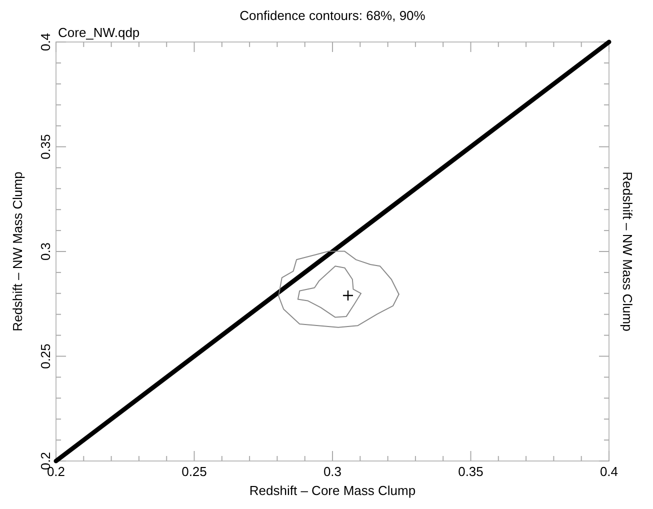 This screenshot has height=509, width=653. What do you see at coordinates (194, 471) in the screenshot?
I see `x-tick-label: 0.25` at bounding box center [194, 471].